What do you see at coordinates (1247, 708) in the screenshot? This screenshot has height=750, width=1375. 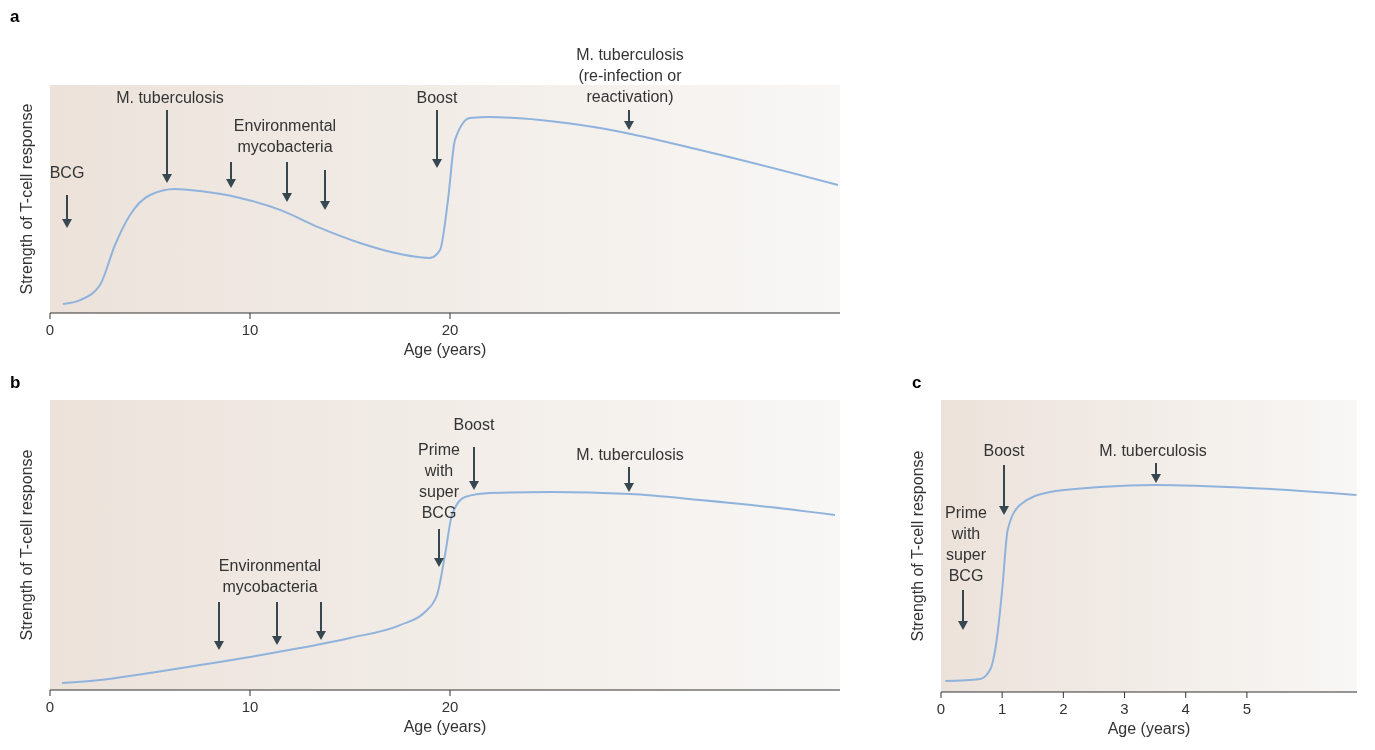 I see `x-tick-label: 5` at bounding box center [1247, 708].